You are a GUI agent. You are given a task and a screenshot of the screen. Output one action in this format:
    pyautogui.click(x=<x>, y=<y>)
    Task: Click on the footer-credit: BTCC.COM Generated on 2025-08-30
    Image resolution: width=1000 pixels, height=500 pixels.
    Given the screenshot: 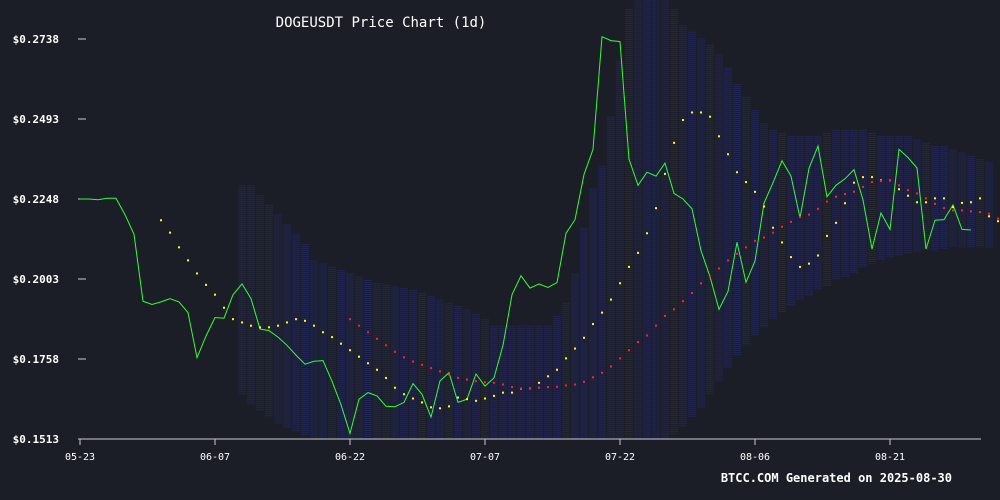 What is the action you would take?
    pyautogui.click(x=836, y=478)
    